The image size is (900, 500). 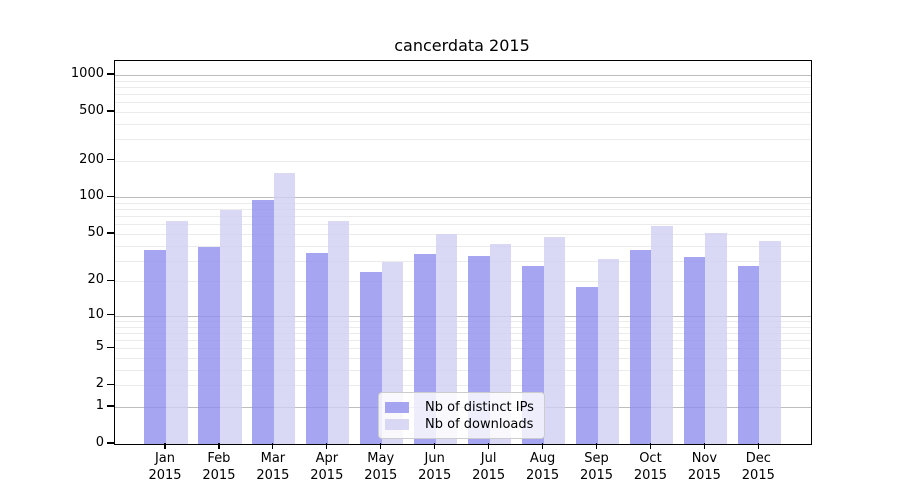 What do you see at coordinates (219, 467) in the screenshot?
I see `x-tick-label: Feb 2015` at bounding box center [219, 467].